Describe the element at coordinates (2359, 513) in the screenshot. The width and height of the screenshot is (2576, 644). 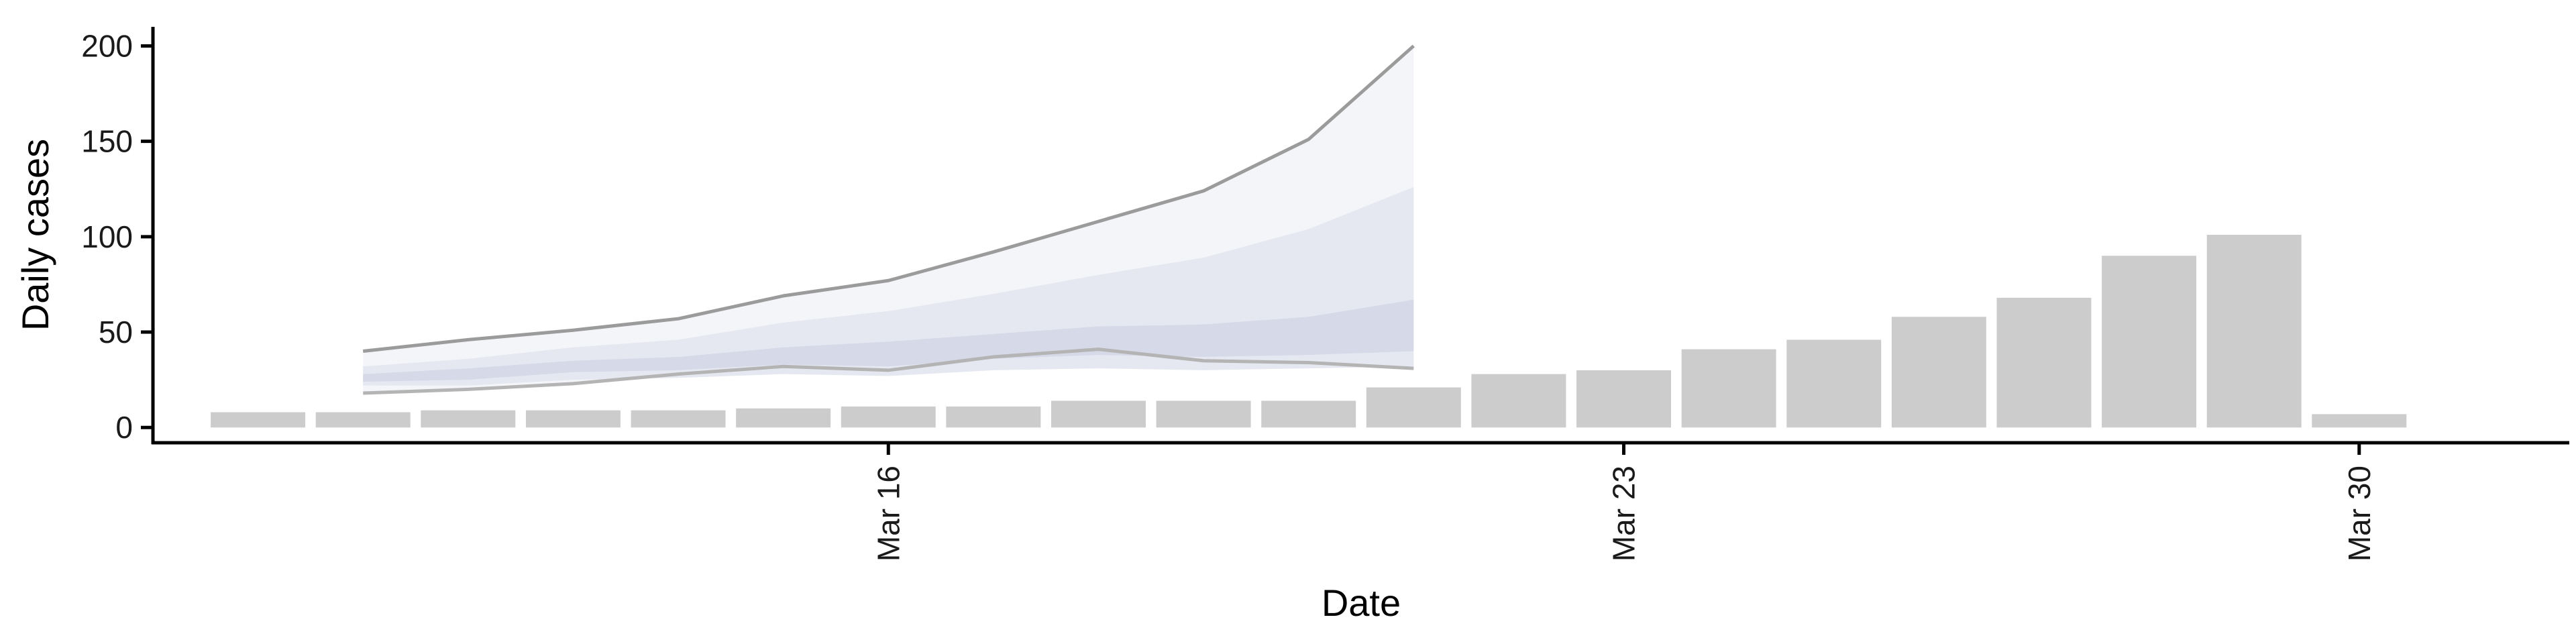
I see `x-tick-label: Mar 30` at that location.